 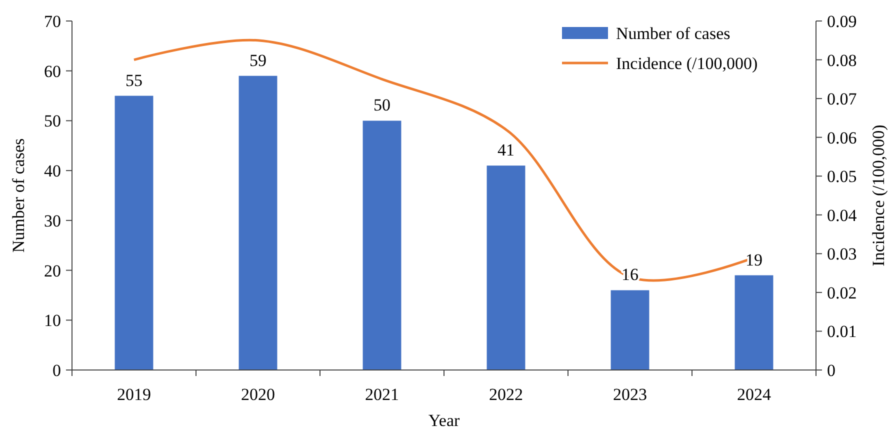 I want to click on data-label: 55, so click(x=134, y=80).